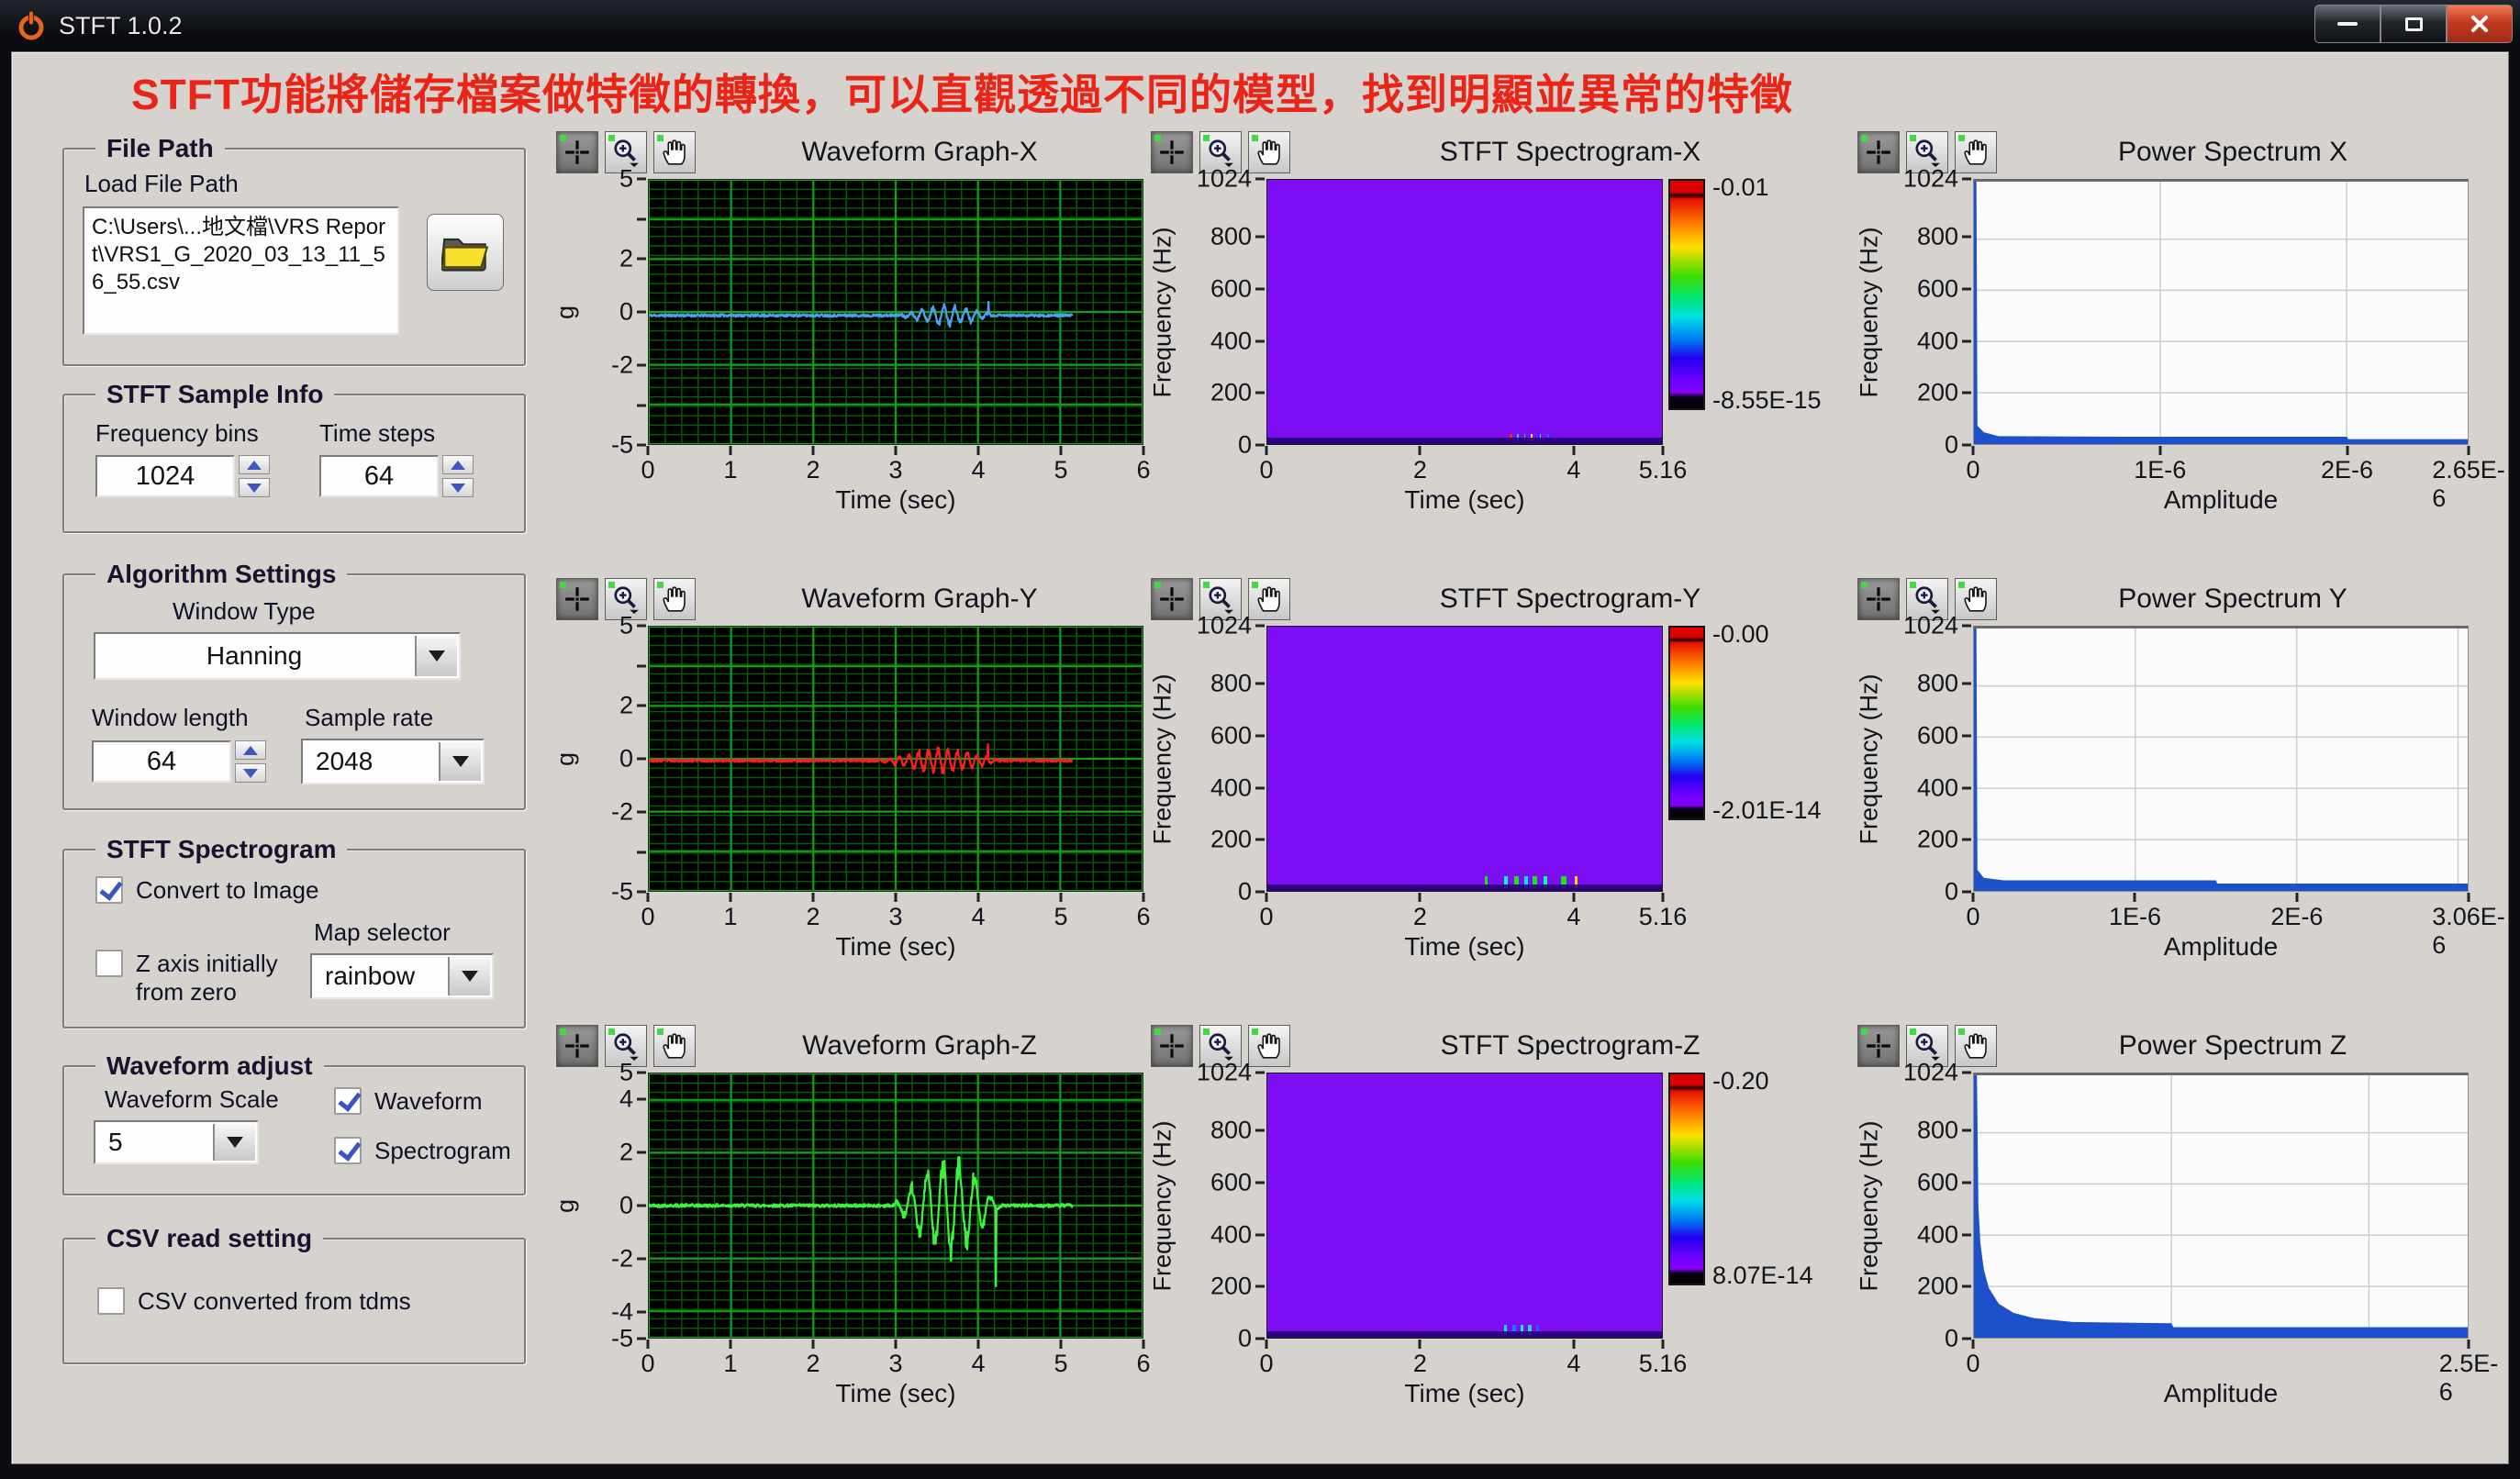  Describe the element at coordinates (626, 152) in the screenshot. I see `waveform-graph-x-palette-zoom-button` at that location.